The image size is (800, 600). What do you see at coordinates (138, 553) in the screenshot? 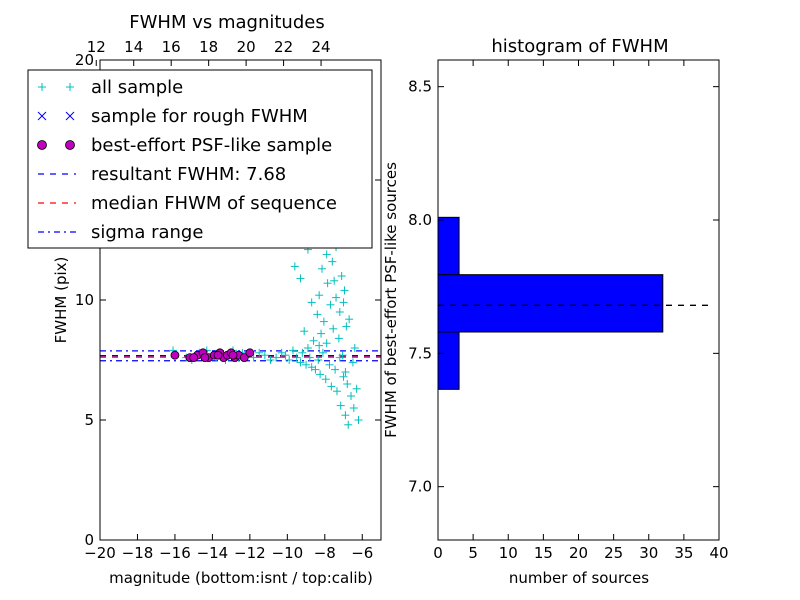
I see `x-tick-label: −18` at bounding box center [138, 553].